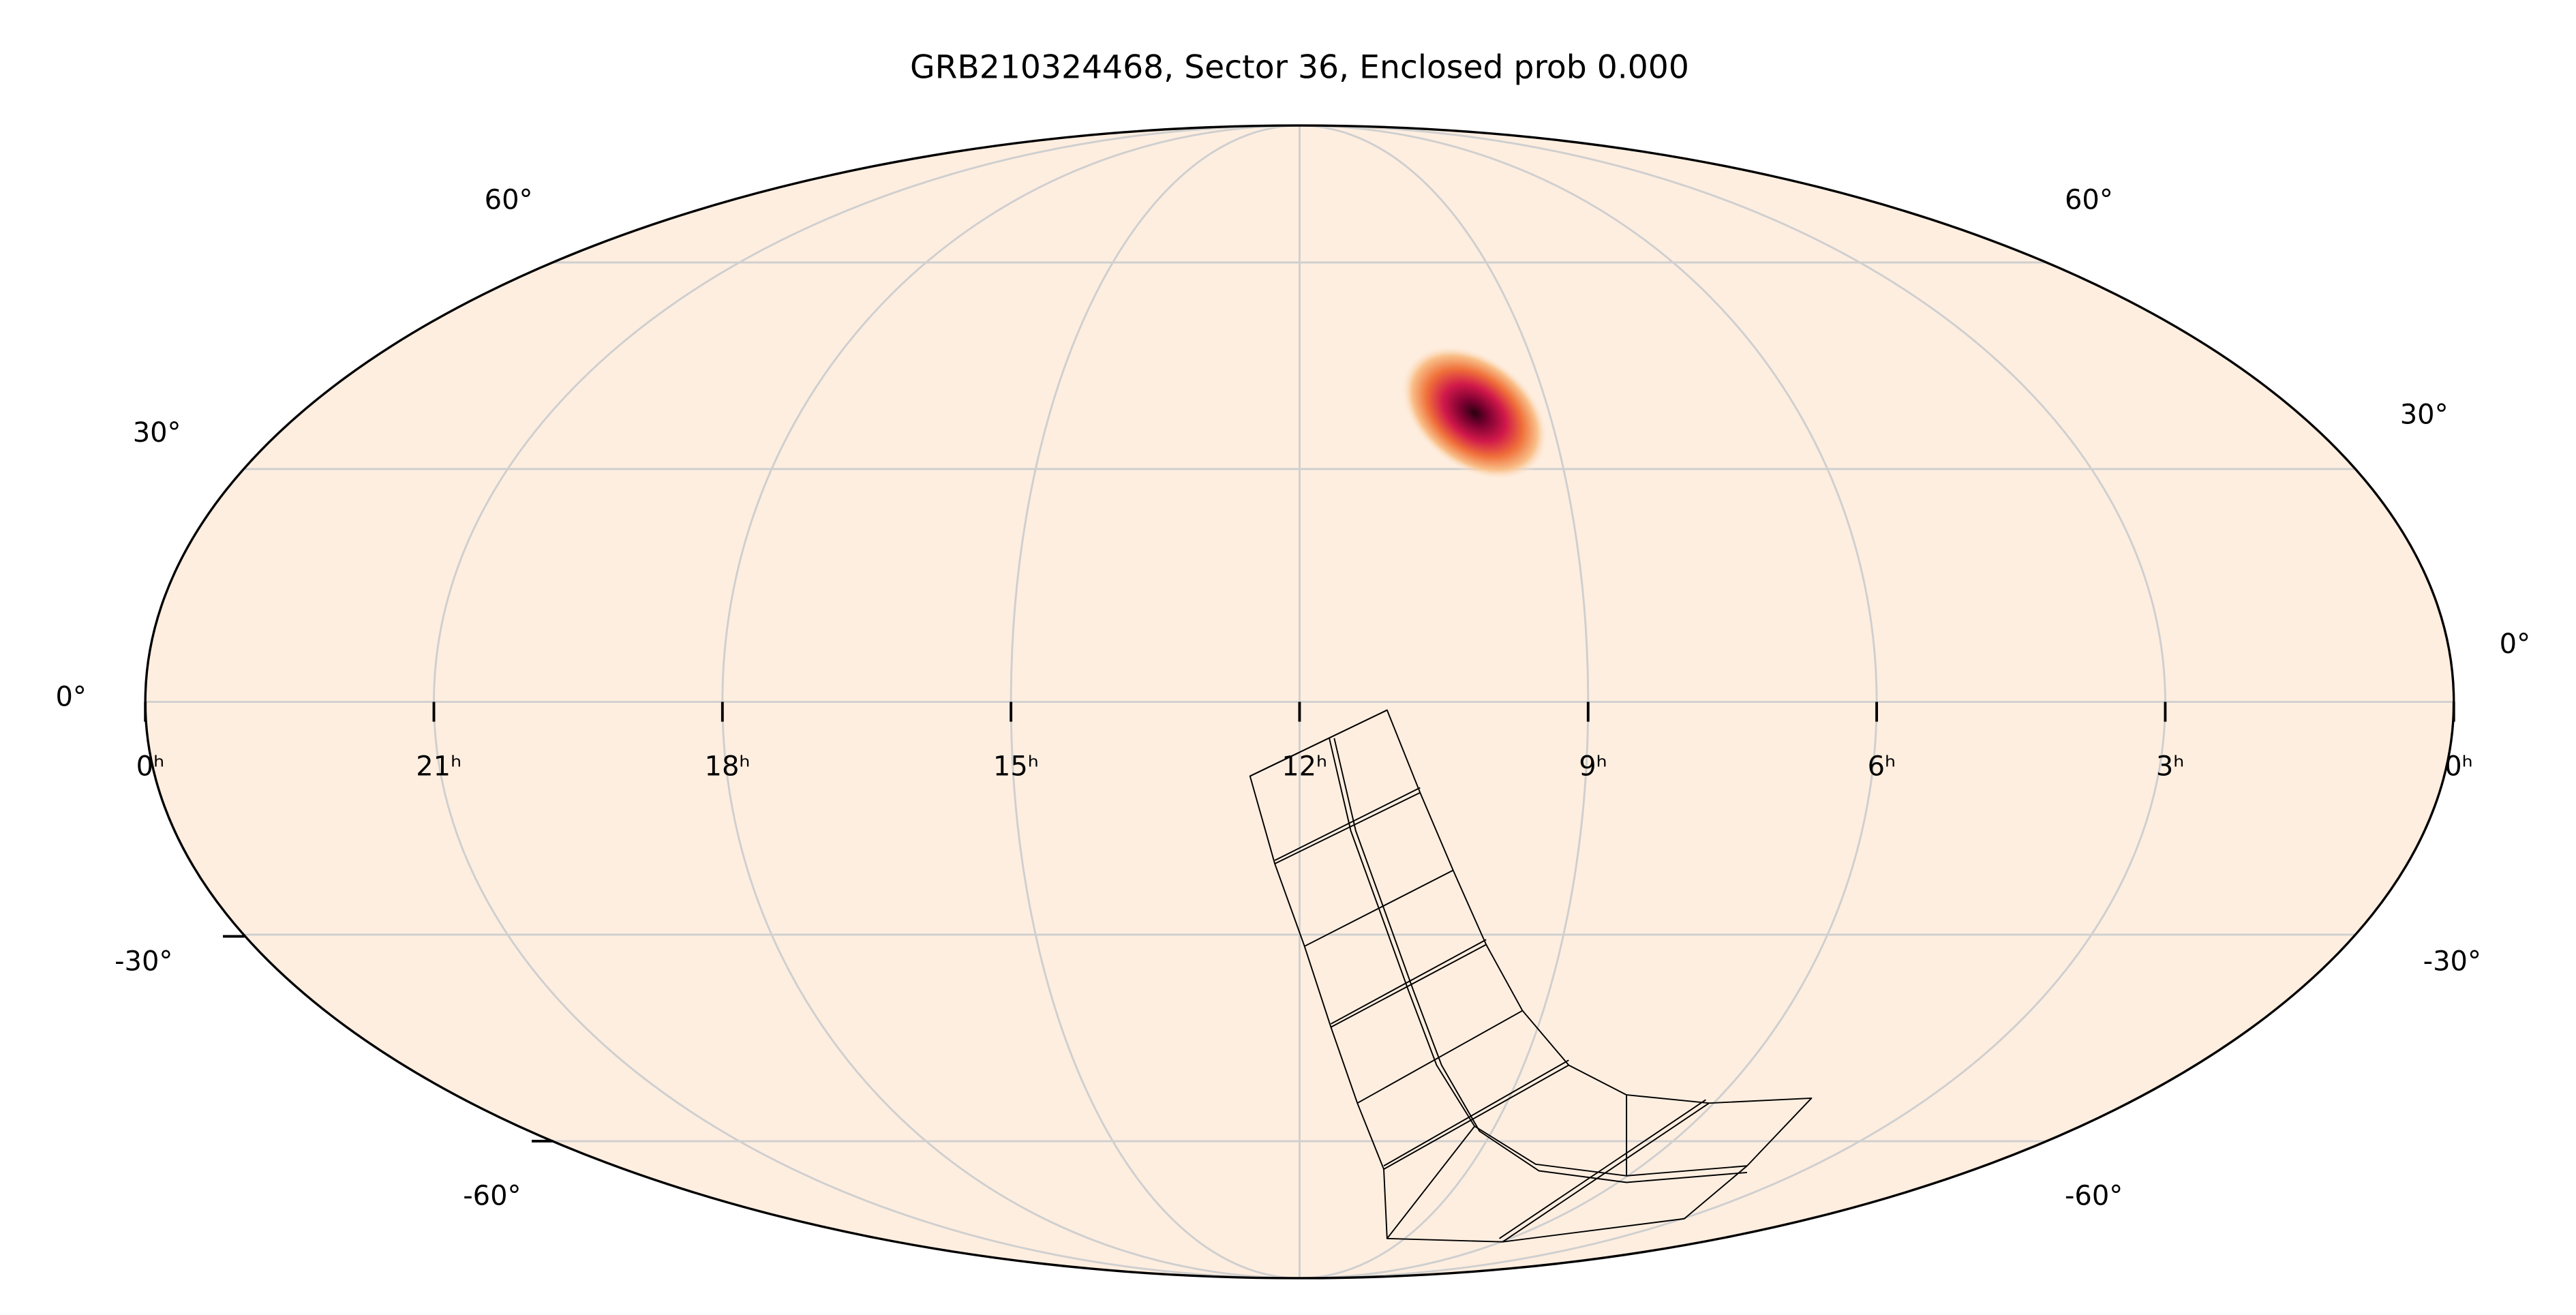 The height and width of the screenshot is (1315, 2576). What do you see at coordinates (1593, 766) in the screenshot?
I see `ra-label: 9ʰ` at bounding box center [1593, 766].